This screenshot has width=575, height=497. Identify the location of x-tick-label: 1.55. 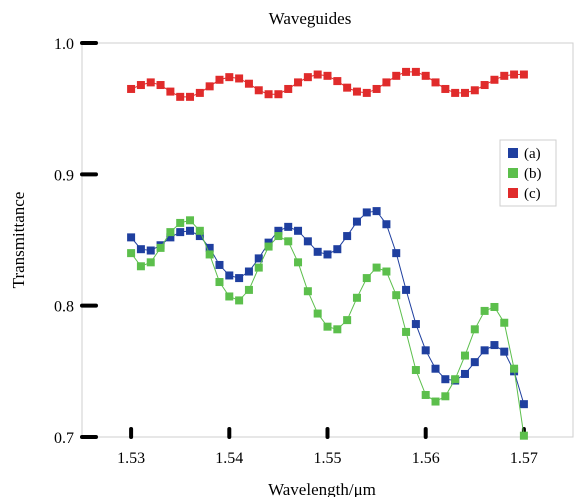
(328, 458).